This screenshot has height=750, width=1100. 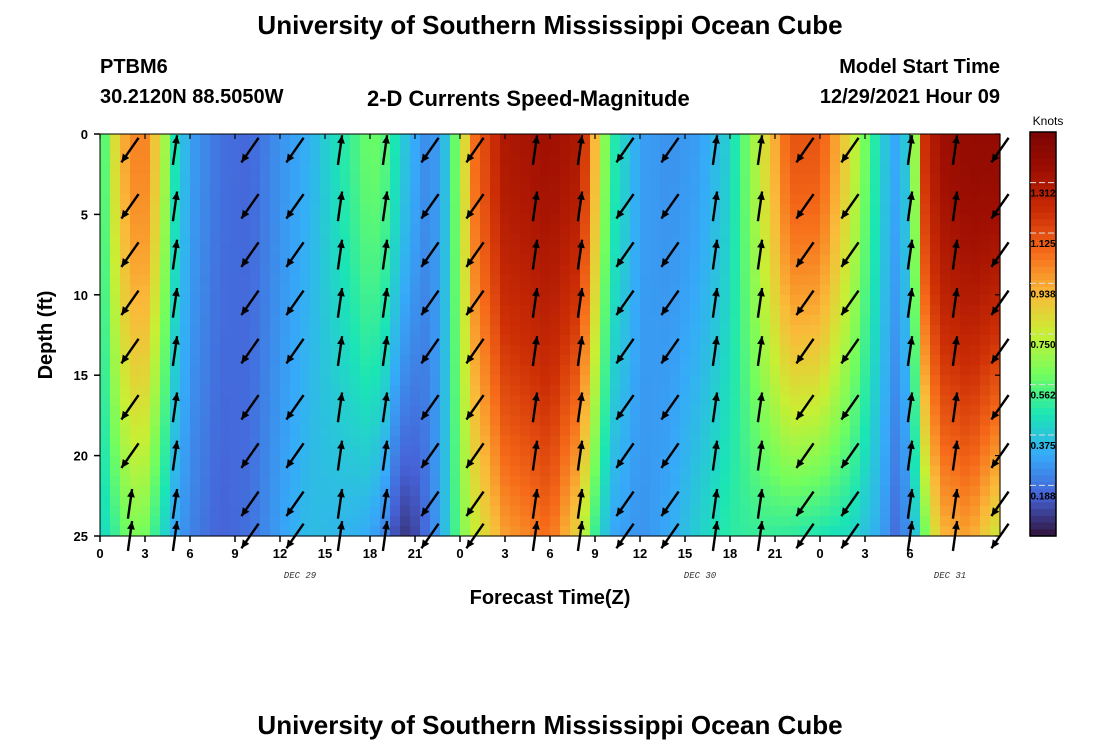 I want to click on colorbar-segment, so click(x=1043, y=290).